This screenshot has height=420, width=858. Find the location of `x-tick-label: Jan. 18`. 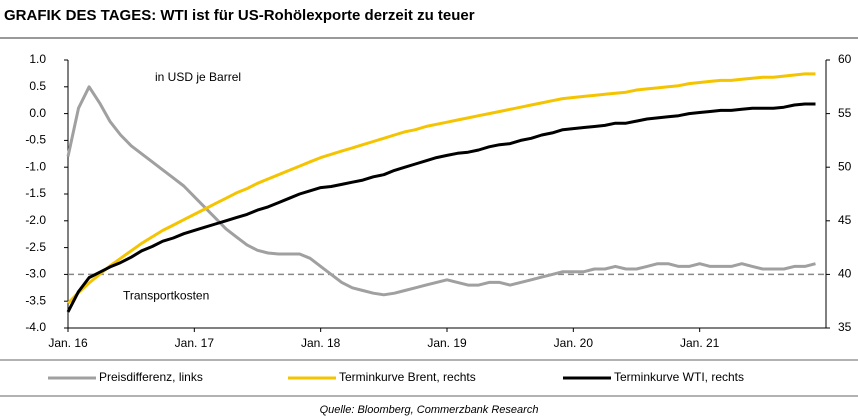

x-tick-label: Jan. 18 is located at coordinates (321, 343).